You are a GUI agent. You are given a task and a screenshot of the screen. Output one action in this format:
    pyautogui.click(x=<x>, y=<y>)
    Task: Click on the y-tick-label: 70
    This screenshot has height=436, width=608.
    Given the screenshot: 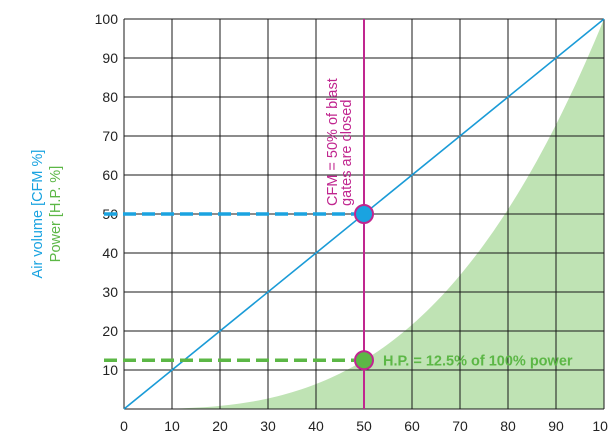 What is the action you would take?
    pyautogui.click(x=110, y=136)
    